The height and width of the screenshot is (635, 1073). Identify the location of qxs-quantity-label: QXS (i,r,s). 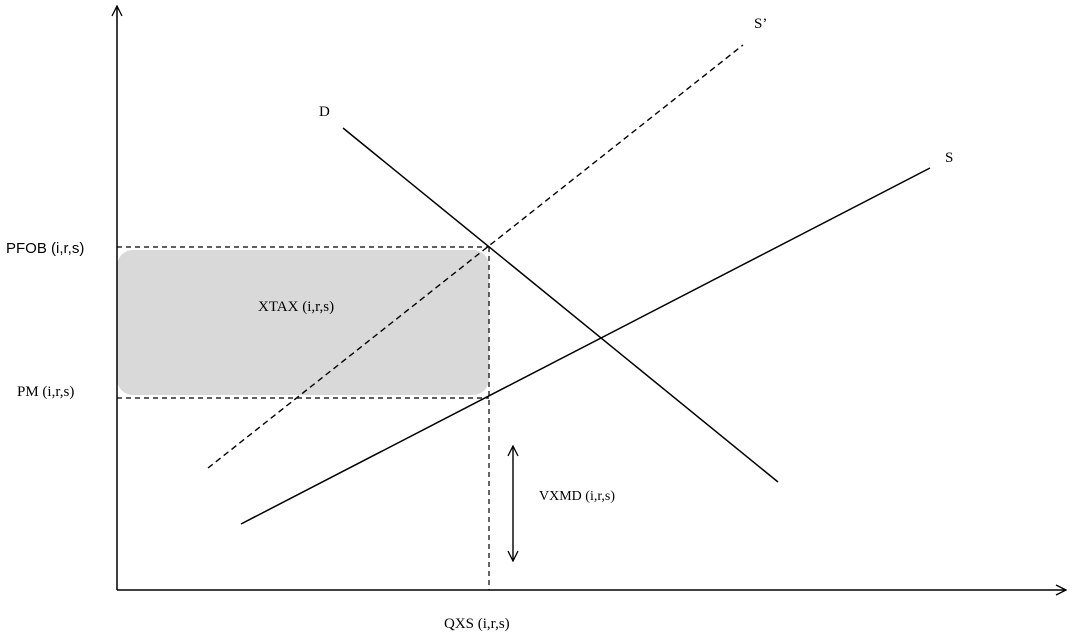
(477, 624).